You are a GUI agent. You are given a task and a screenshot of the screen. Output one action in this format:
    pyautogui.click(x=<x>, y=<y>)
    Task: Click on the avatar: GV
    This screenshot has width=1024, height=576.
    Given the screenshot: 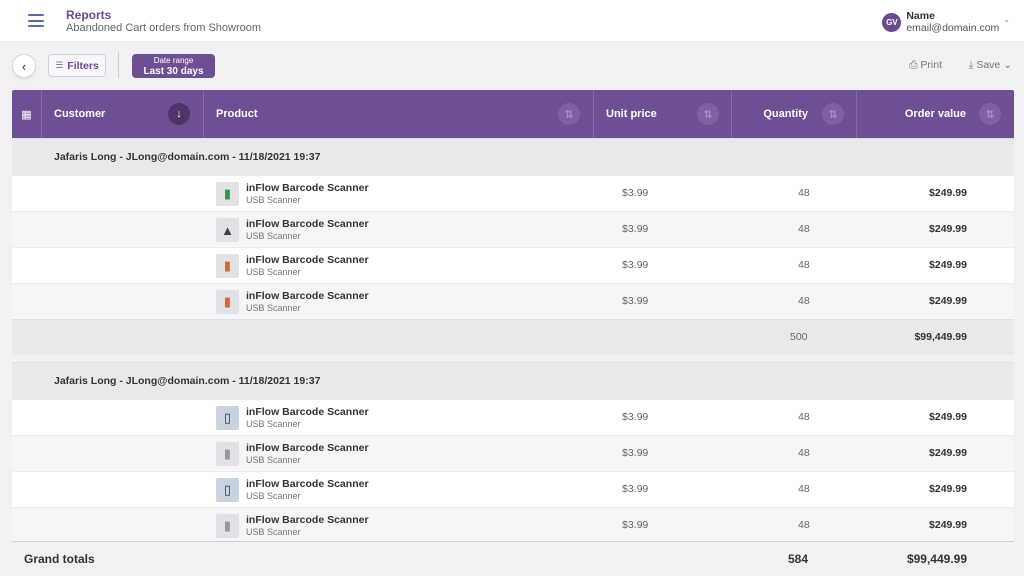 What is the action you would take?
    pyautogui.click(x=892, y=22)
    